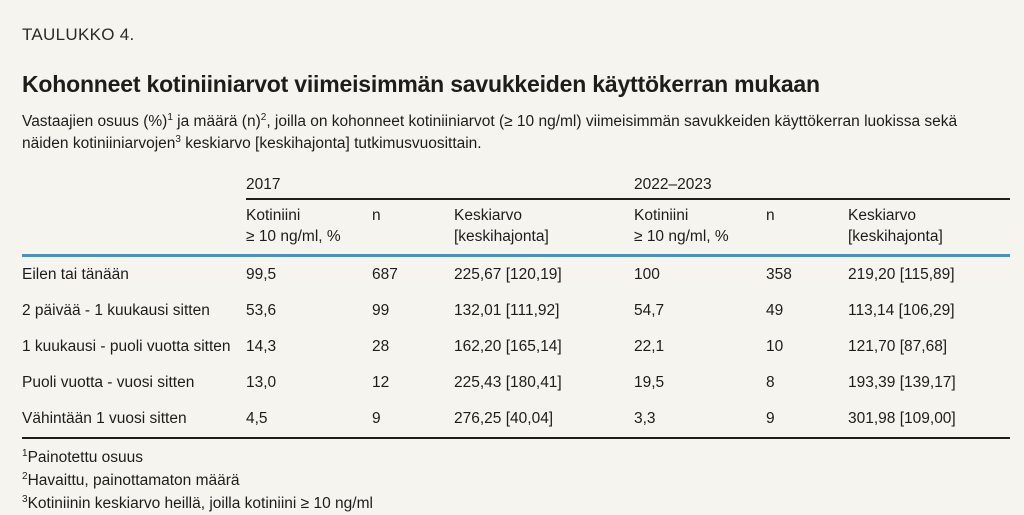 The image size is (1024, 515). I want to click on header-mean-2022: Keskiarvo [keskihajonta], so click(929, 228).